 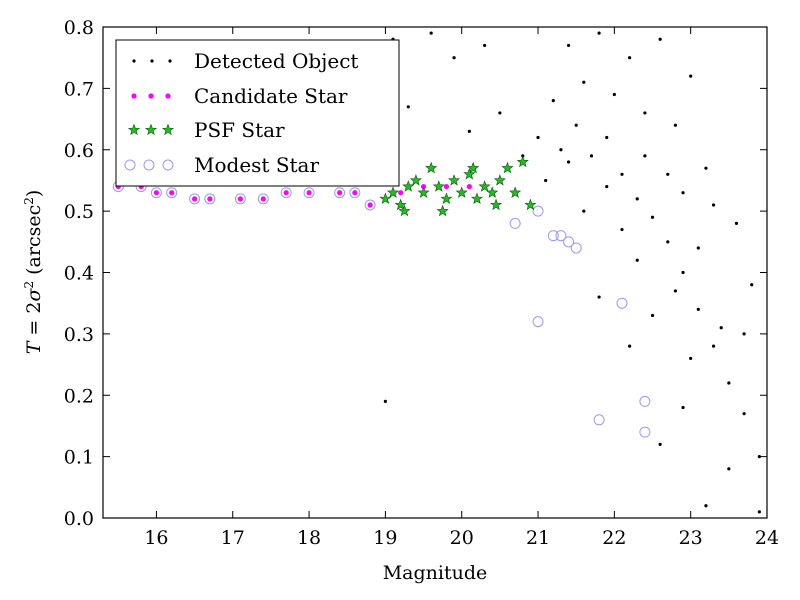 What do you see at coordinates (691, 538) in the screenshot?
I see `x-tick-label: 23` at bounding box center [691, 538].